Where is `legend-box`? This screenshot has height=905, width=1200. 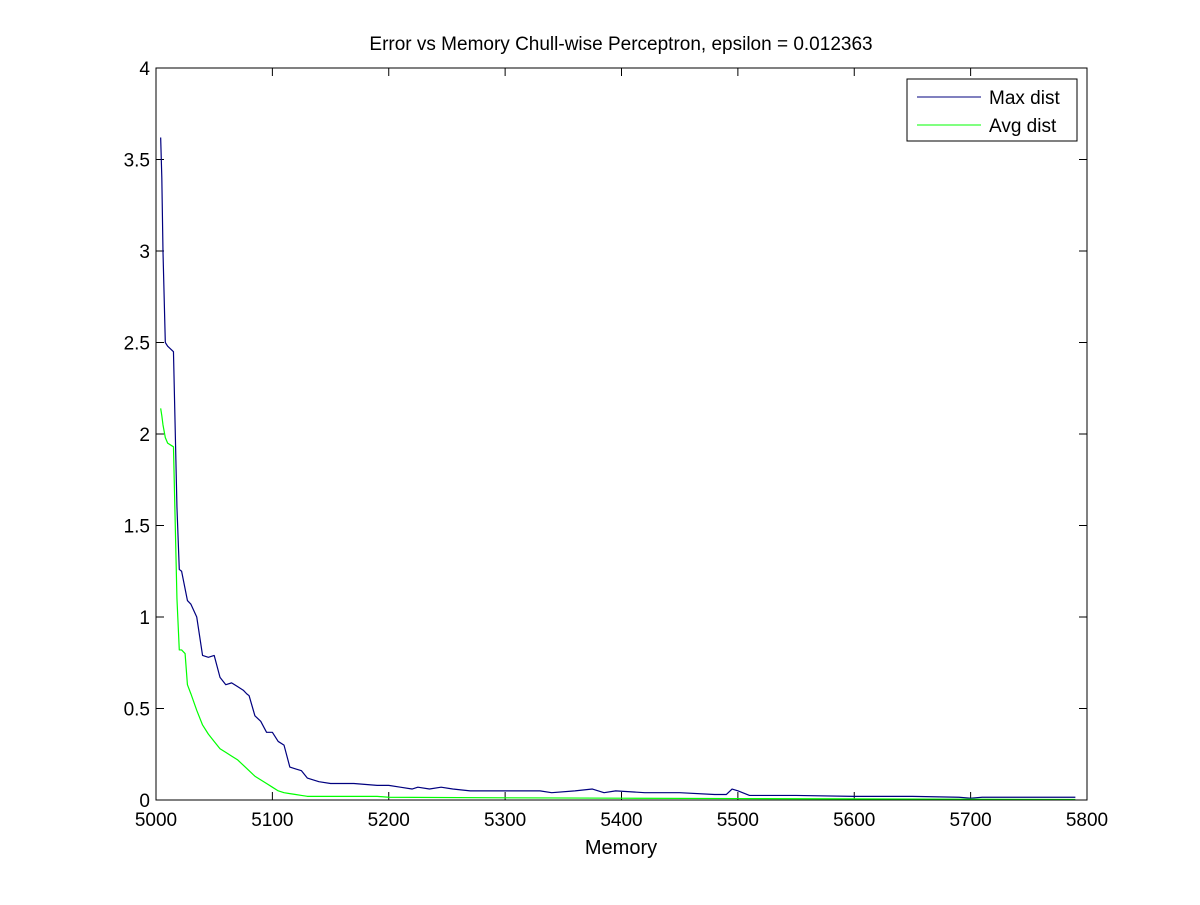
legend-box is located at coordinates (992, 110).